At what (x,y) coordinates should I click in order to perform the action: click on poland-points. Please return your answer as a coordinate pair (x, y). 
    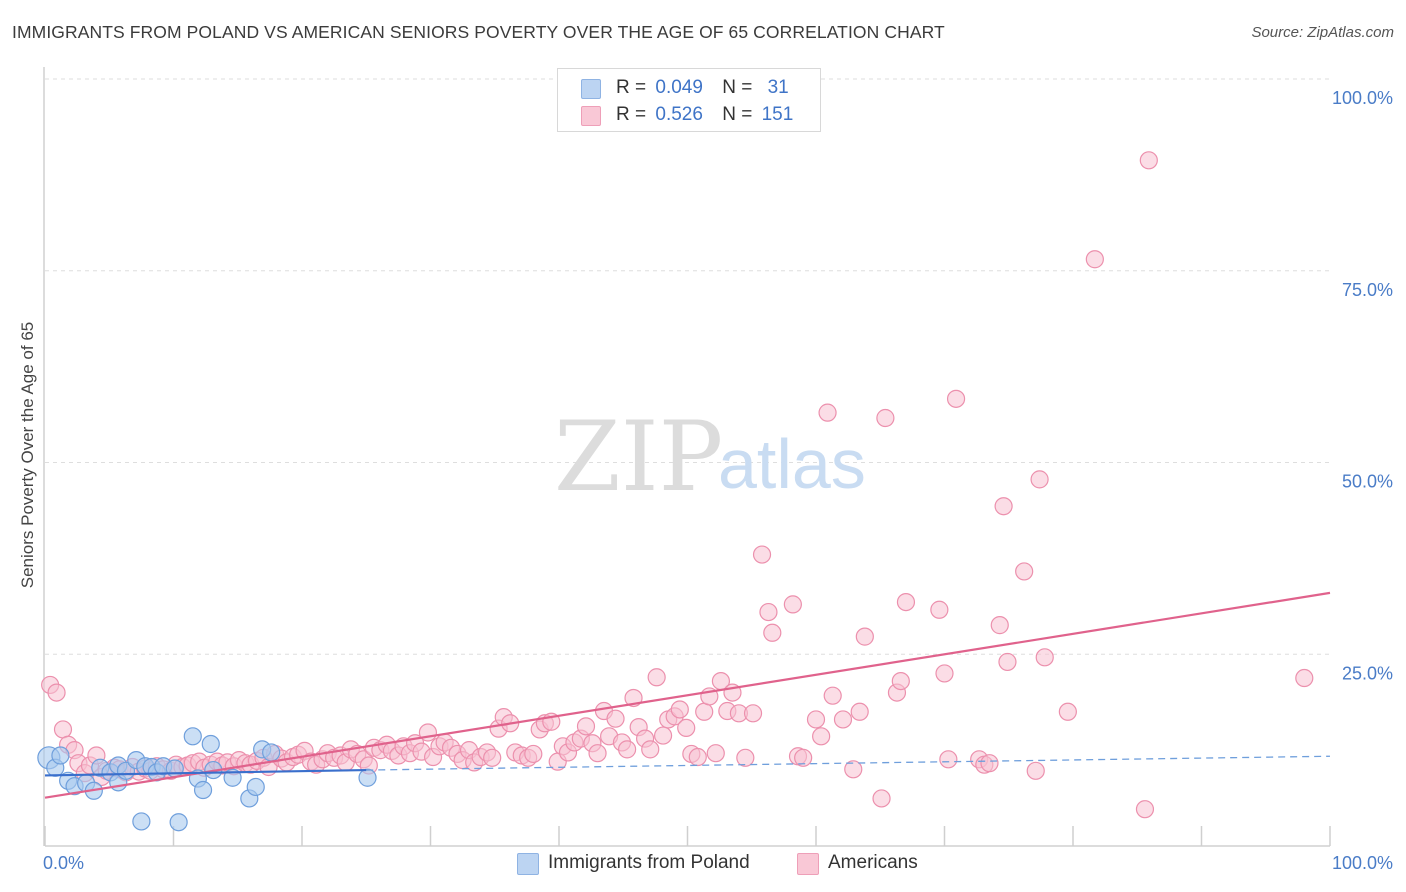
    Looking at the image, I should click on (207, 779).